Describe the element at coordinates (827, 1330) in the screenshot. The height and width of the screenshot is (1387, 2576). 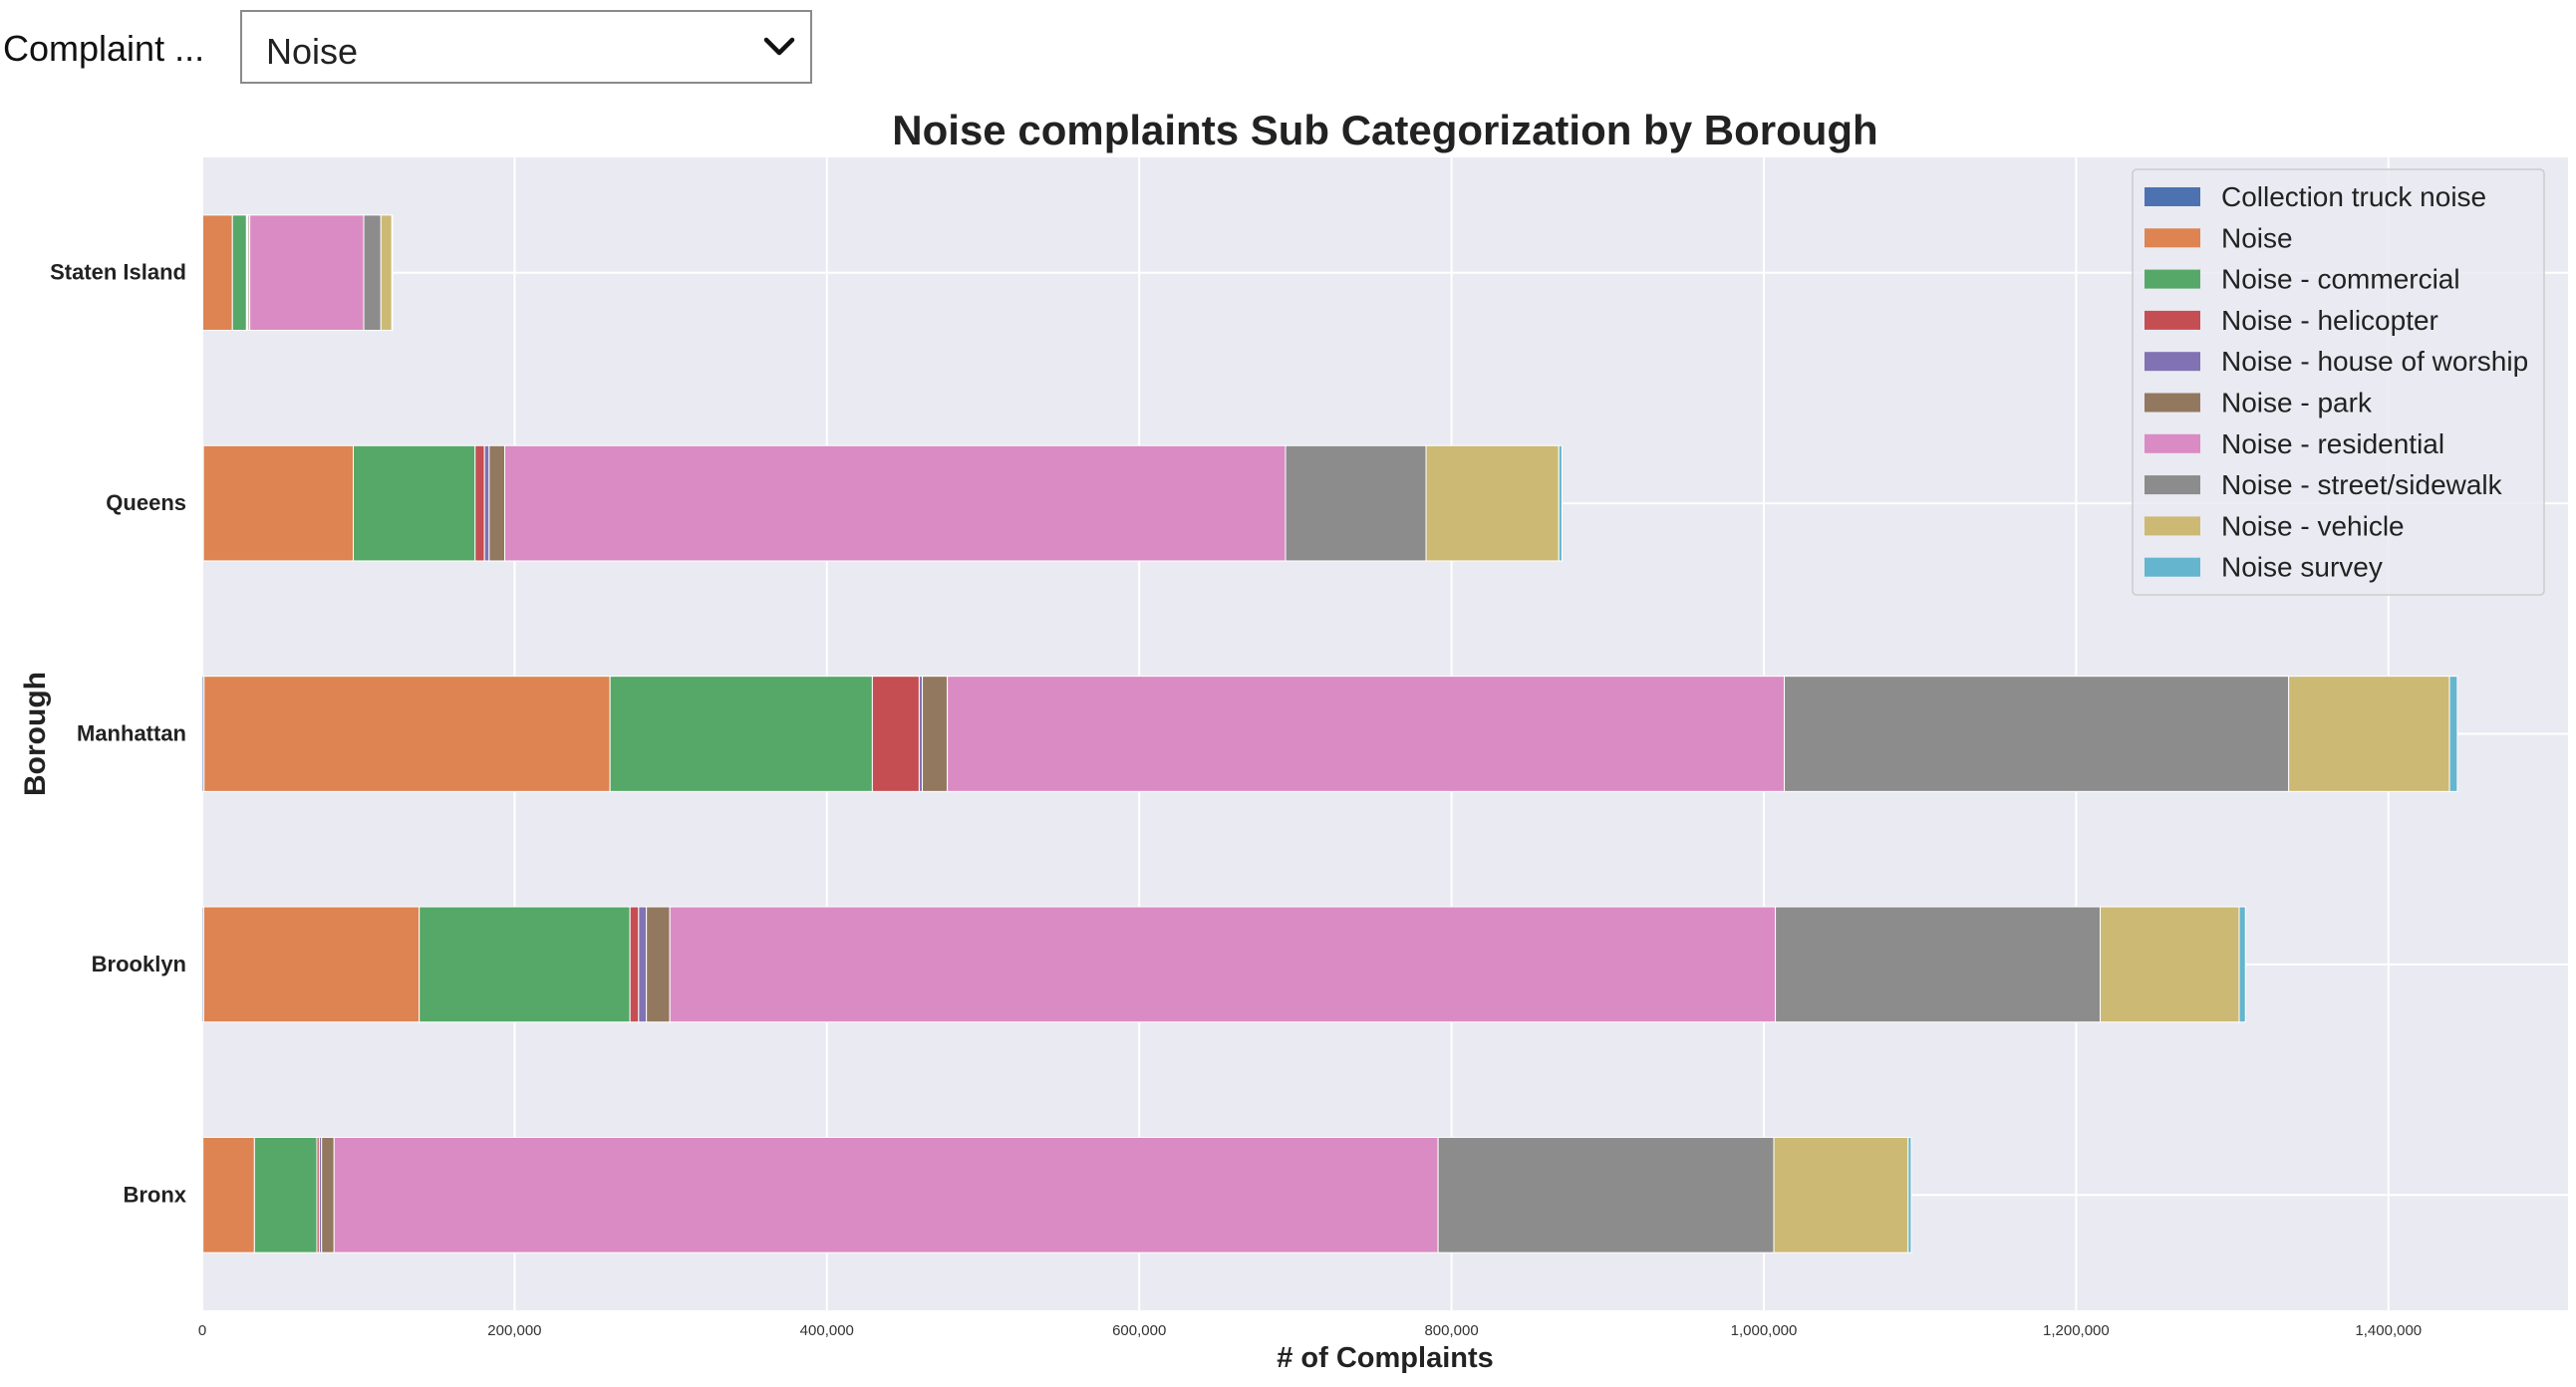
I see `x-tick-label-2: 400,000` at that location.